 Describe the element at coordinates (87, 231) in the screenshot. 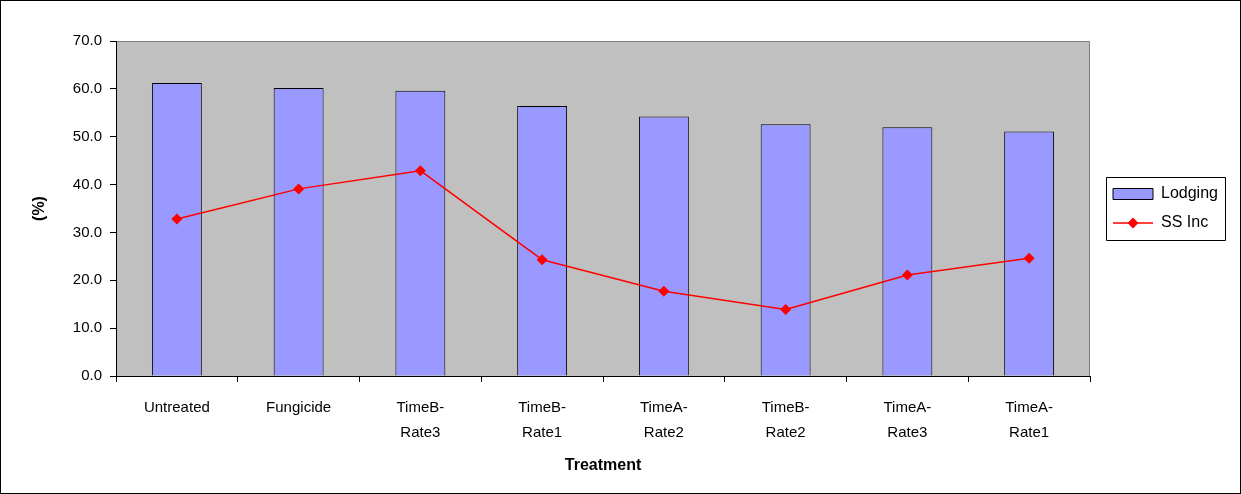

I see `y-tick-label: 30.0` at that location.